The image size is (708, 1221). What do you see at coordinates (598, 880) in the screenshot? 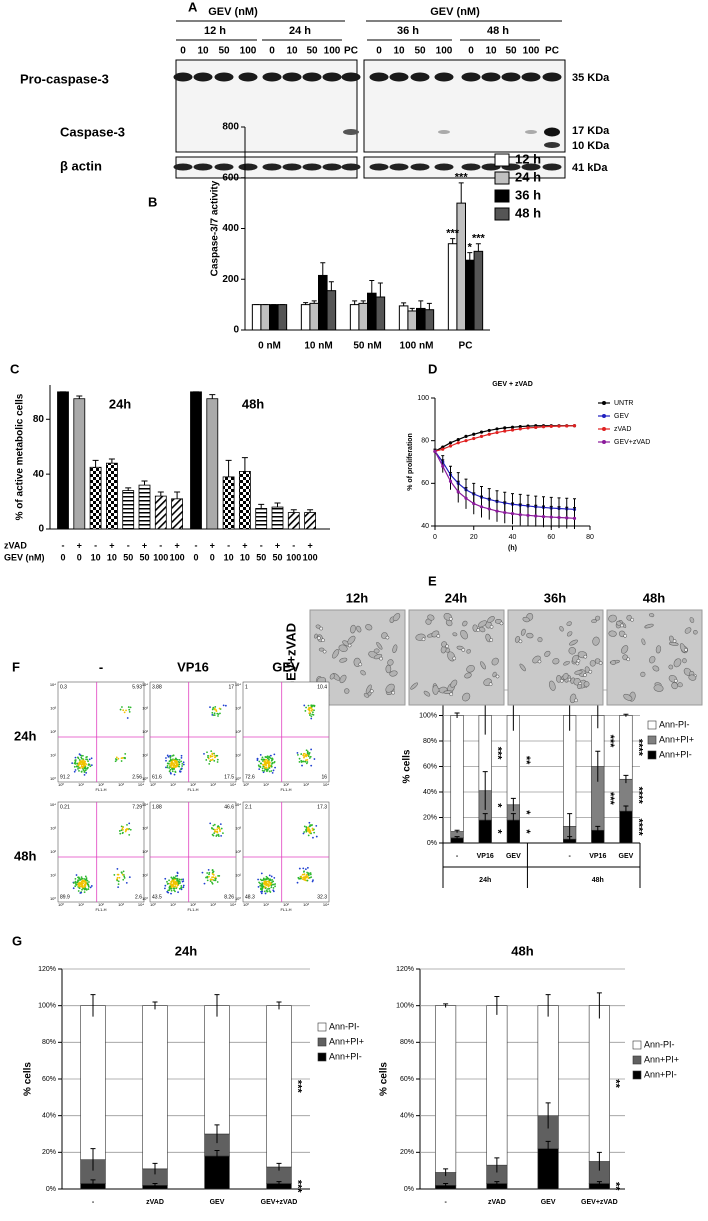
I see `group-label: 48h` at bounding box center [598, 880].